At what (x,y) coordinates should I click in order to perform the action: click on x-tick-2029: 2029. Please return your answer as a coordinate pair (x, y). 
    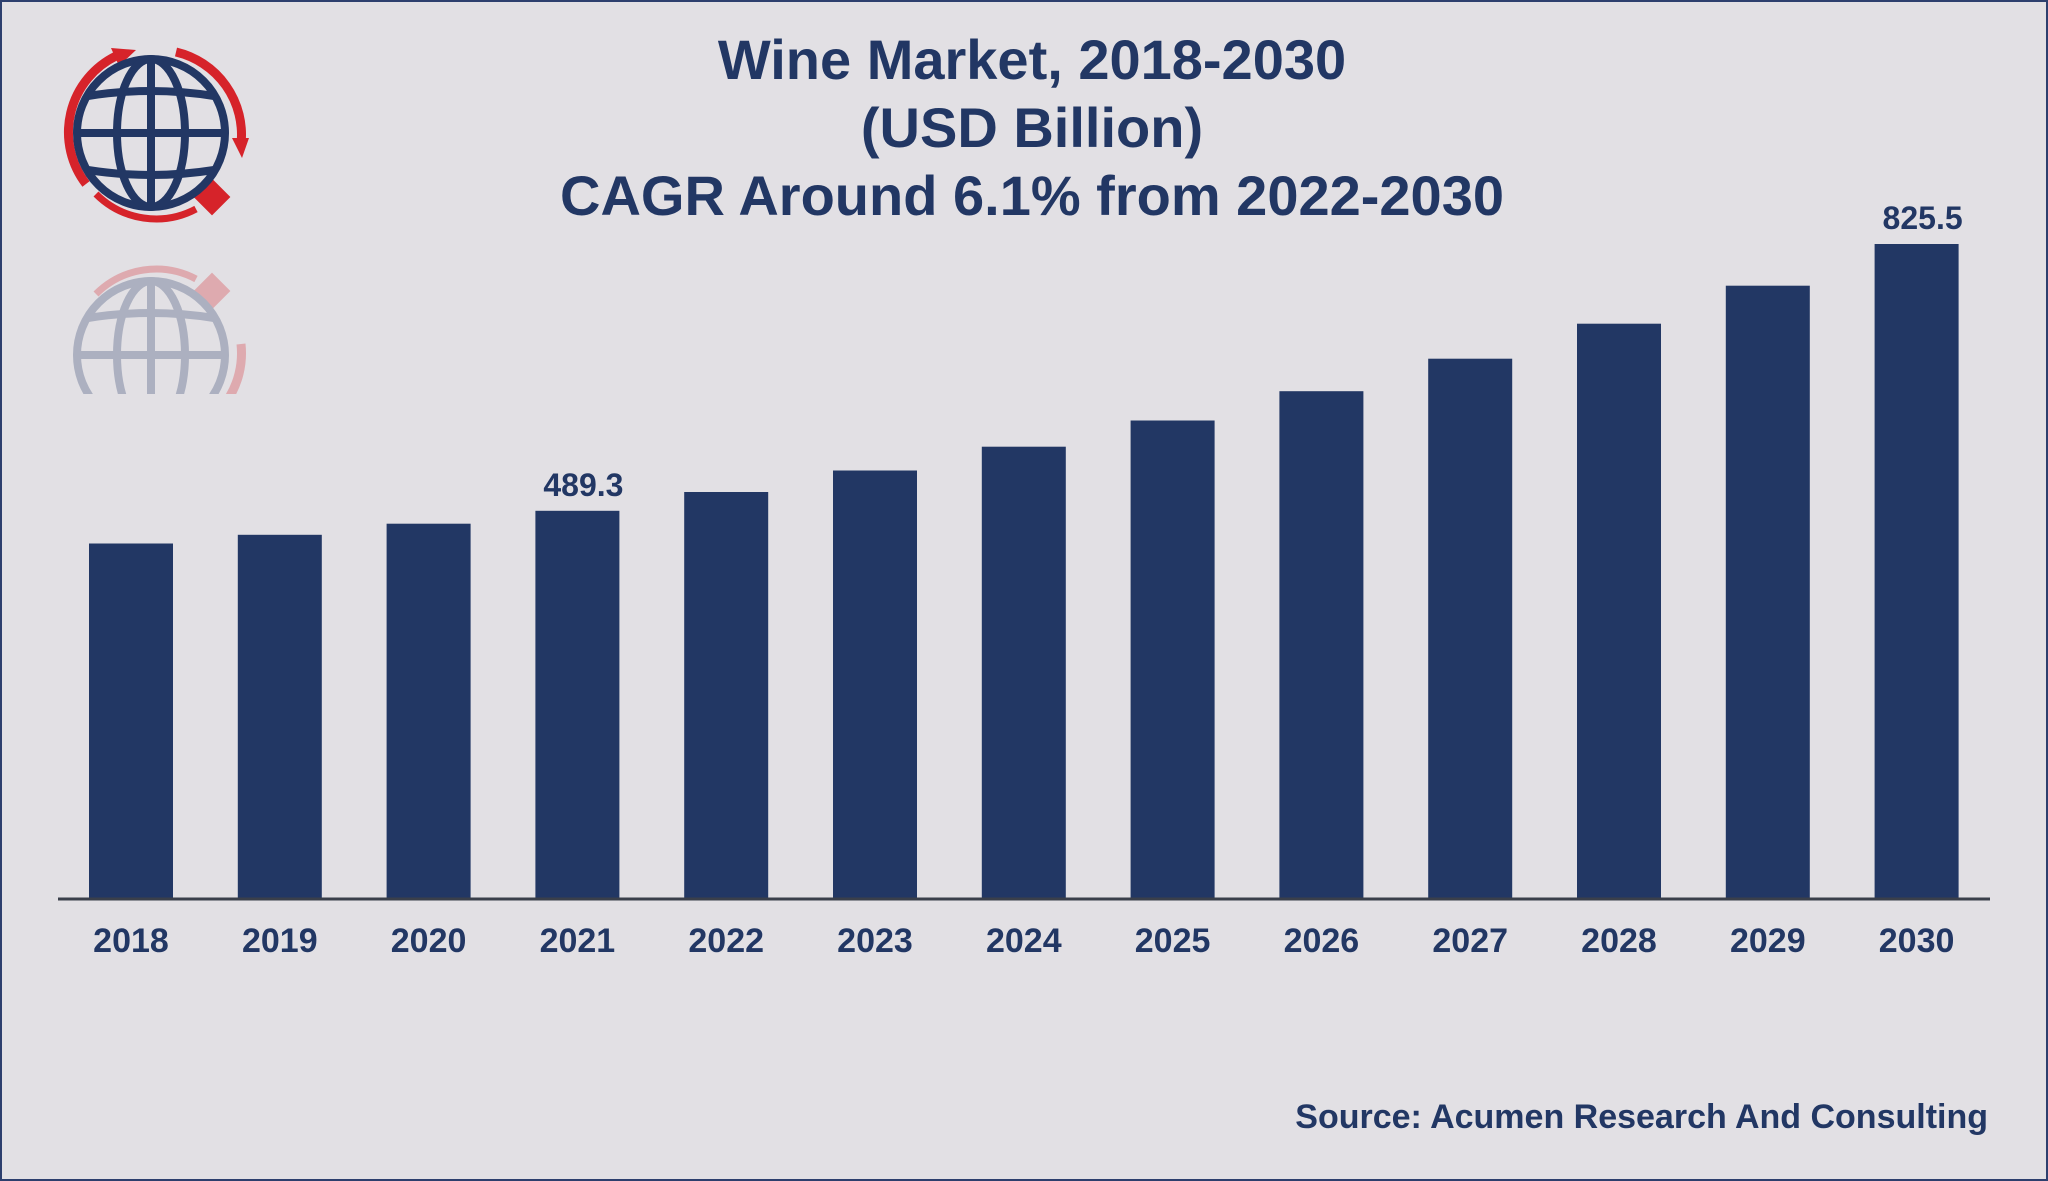
    Looking at the image, I should click on (1768, 941).